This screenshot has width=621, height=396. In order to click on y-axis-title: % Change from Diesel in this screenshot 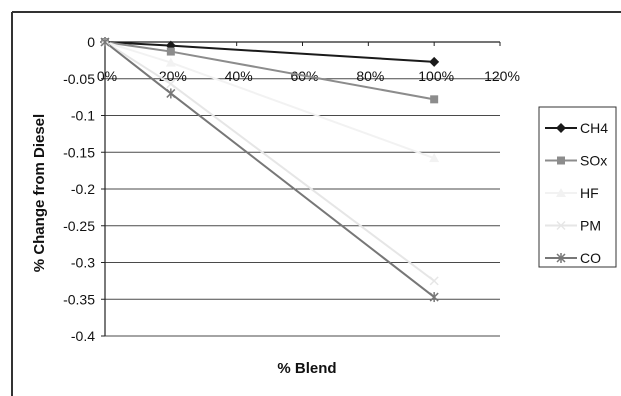, I will do `click(39, 193)`.